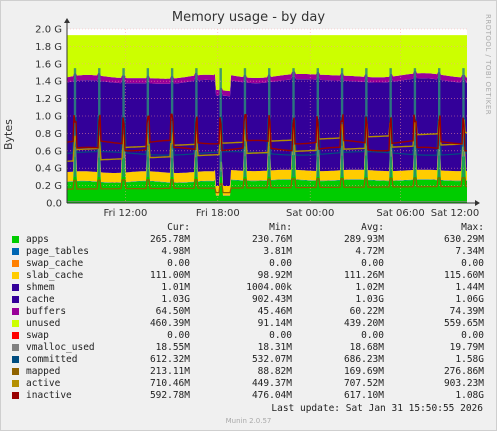  Describe the element at coordinates (363, 359) in the screenshot. I see `legend-avg: 686.23M` at that location.